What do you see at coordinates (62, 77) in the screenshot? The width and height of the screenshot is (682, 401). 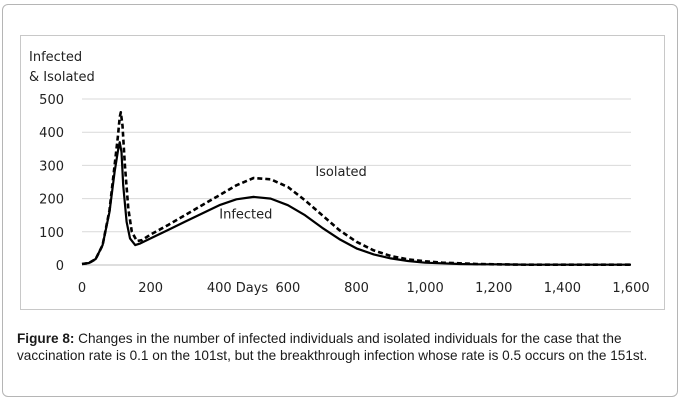 I see `y-axis-label-line-2: & Isolated` at bounding box center [62, 77].